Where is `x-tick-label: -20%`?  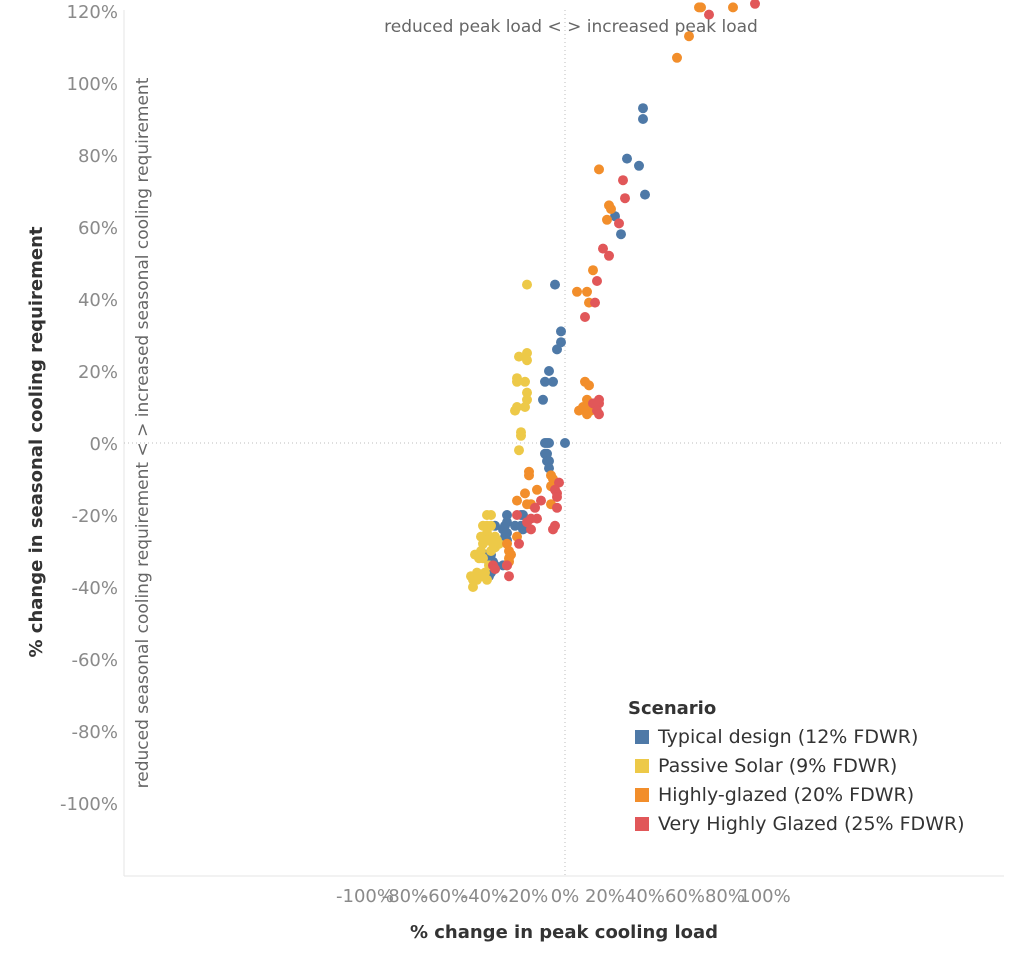
x-tick-label: -20% is located at coordinates (525, 896).